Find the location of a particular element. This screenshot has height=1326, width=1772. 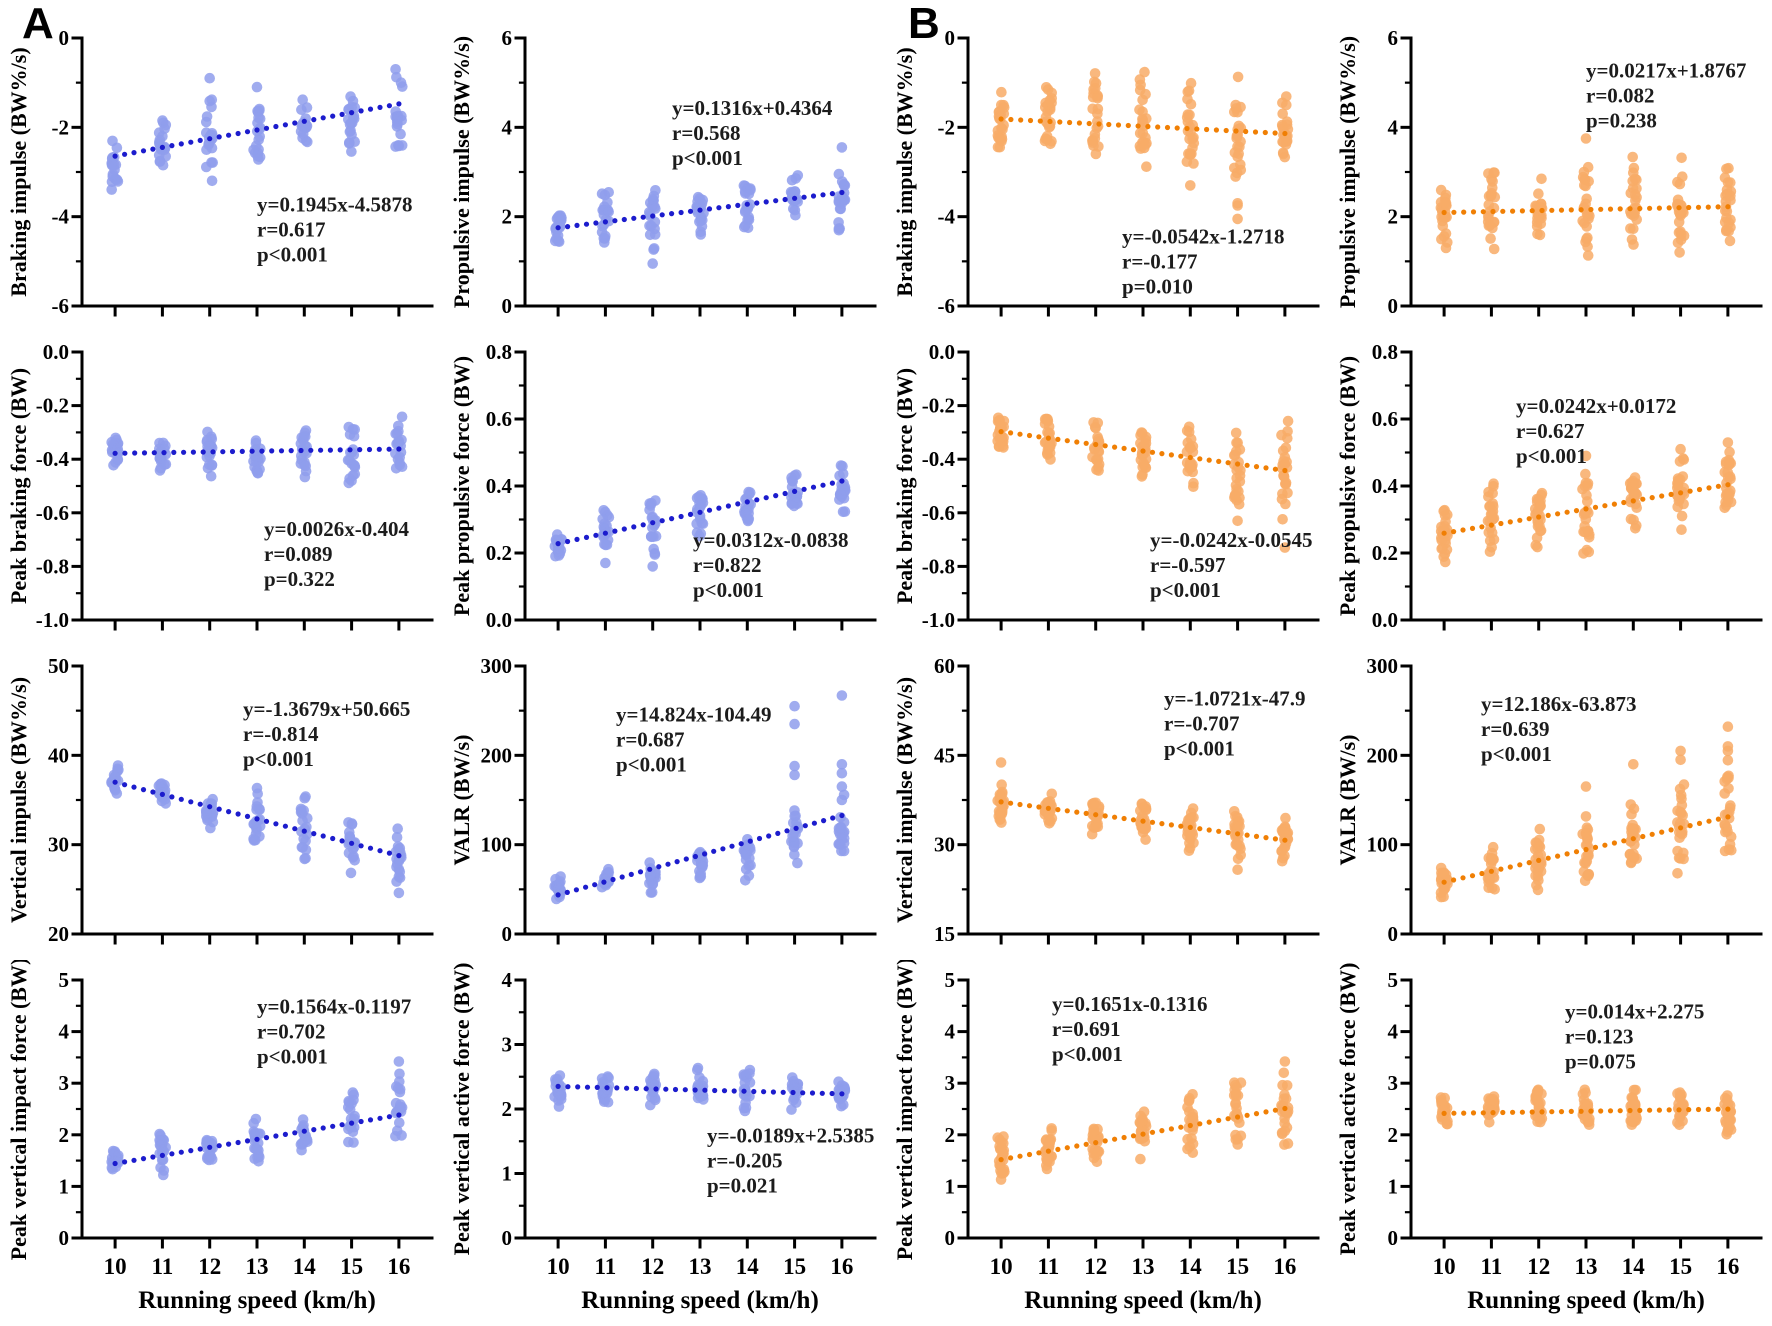

svg-text: 6 is located at coordinates (1393, 38).